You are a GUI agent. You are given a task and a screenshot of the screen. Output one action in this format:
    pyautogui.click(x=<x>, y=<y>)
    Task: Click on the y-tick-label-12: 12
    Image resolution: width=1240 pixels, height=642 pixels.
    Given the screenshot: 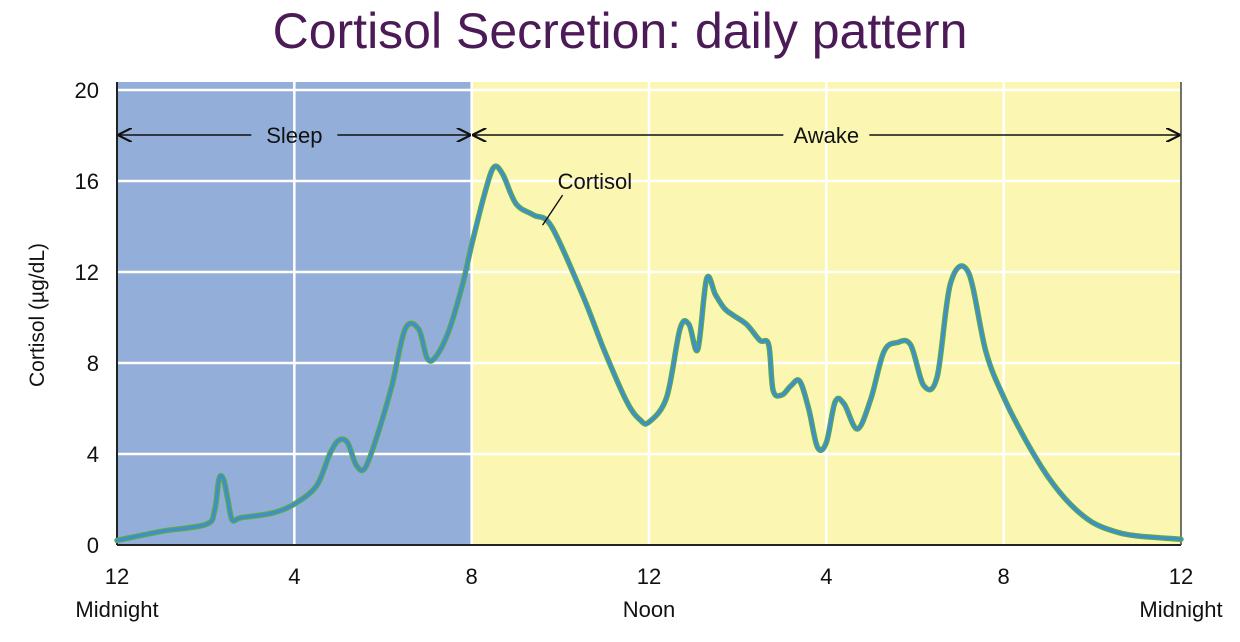 What is the action you would take?
    pyautogui.click(x=87, y=272)
    